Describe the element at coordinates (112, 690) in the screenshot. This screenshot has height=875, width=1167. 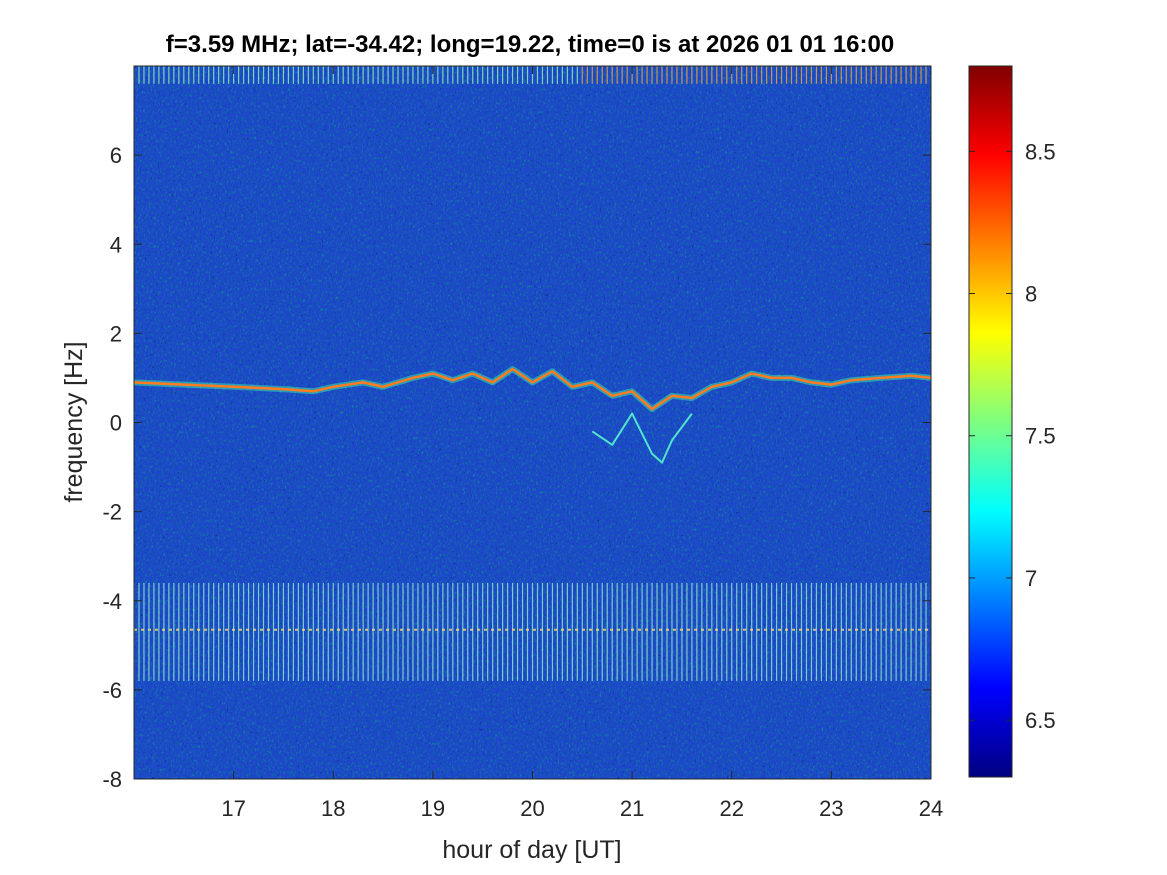
I see `y-tick-label: -6` at that location.